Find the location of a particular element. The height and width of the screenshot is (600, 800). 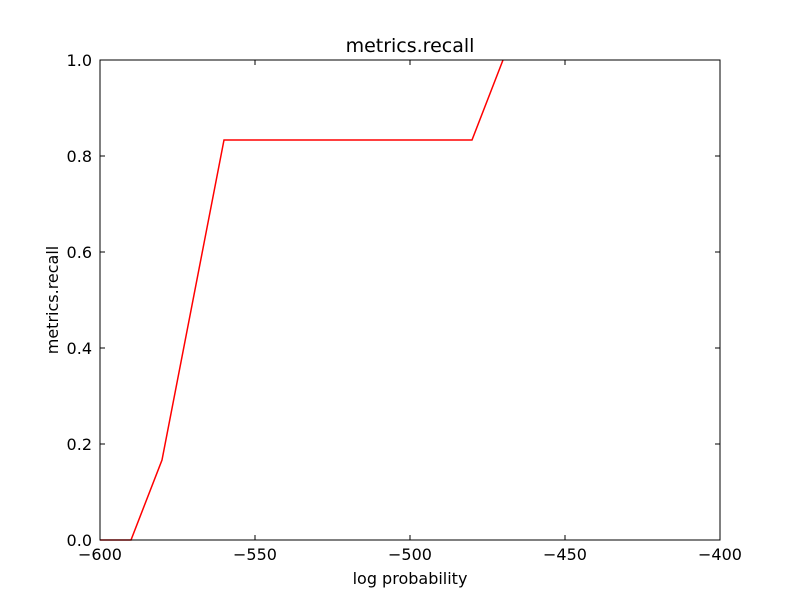

x-tick-label: −400 is located at coordinates (720, 554).